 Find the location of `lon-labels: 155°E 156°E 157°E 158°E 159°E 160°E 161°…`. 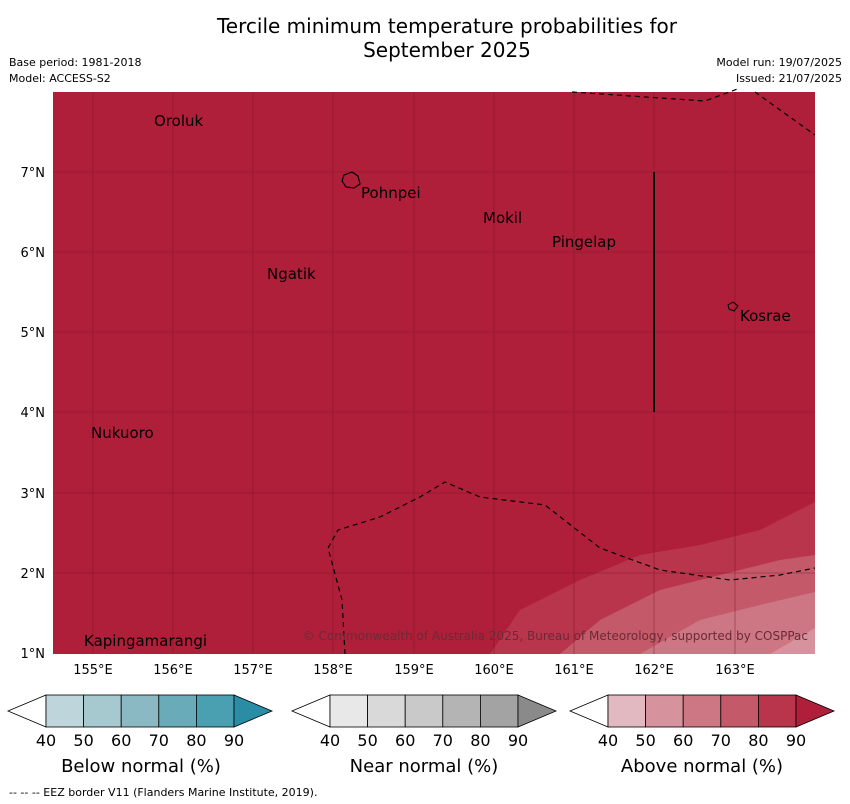

lon-labels: 155°E 156°E 157°E 158°E 159°E 160°E 161°… is located at coordinates (414, 670).